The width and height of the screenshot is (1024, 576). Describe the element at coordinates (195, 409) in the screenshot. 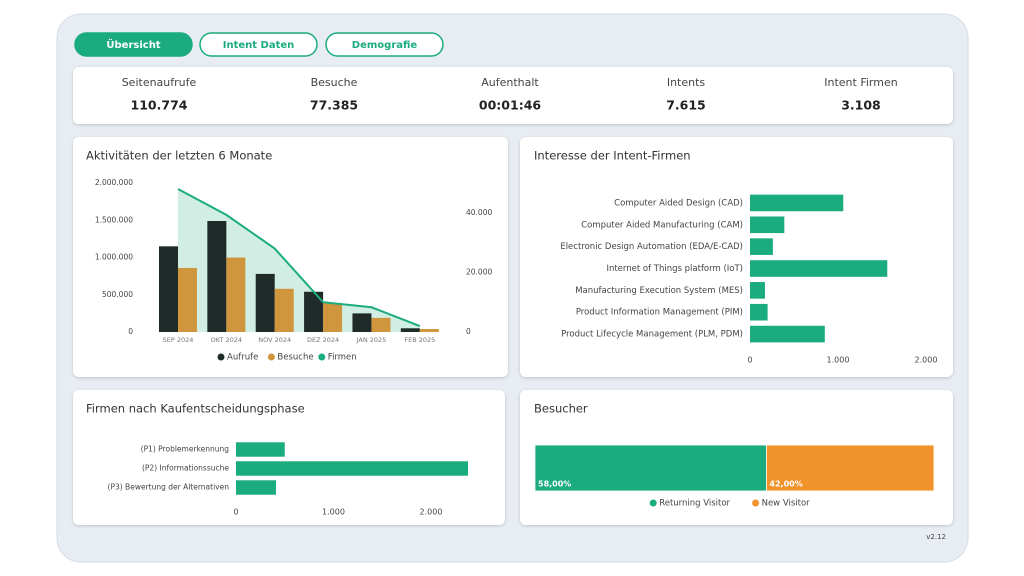

I see `chart-title: Firmen nach Kaufentscheidungsphase` at that location.